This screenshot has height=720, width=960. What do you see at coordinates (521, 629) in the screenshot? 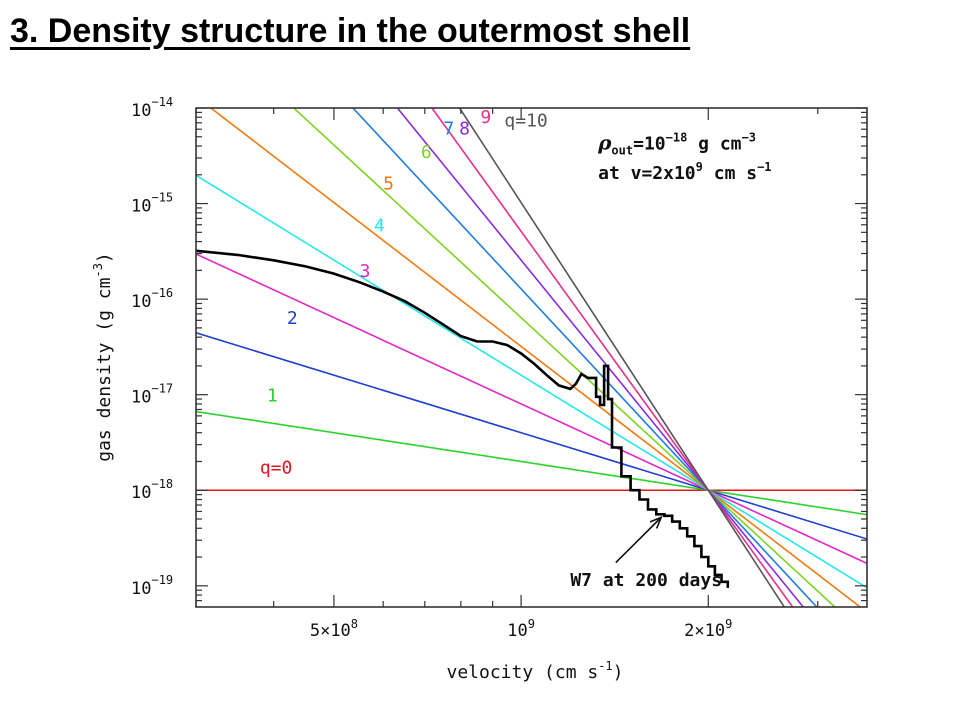
I see `x-tick-label: 109` at bounding box center [521, 629].